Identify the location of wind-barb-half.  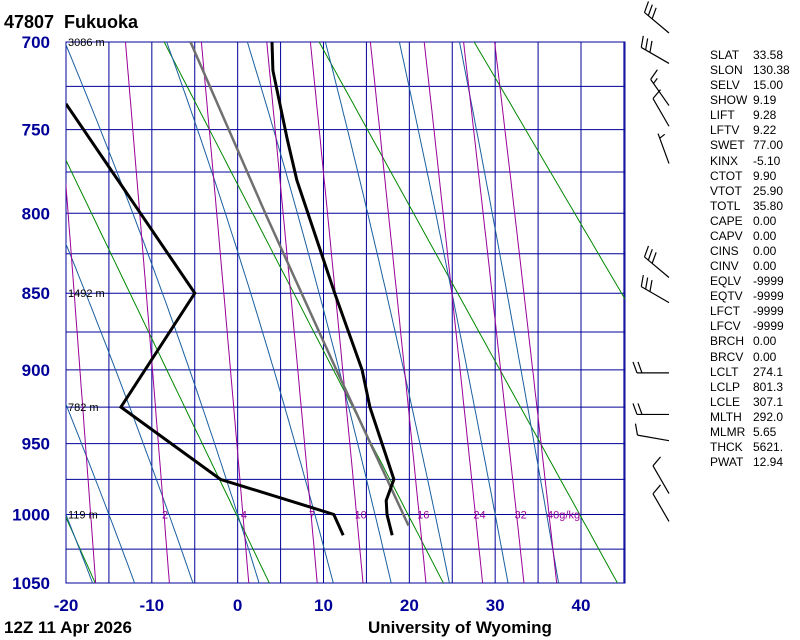
(655, 81).